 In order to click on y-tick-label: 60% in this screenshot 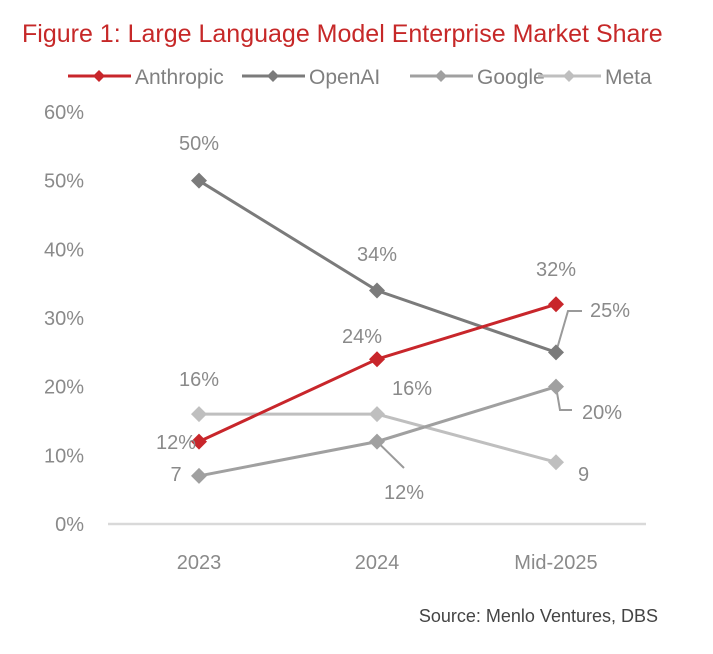, I will do `click(64, 113)`.